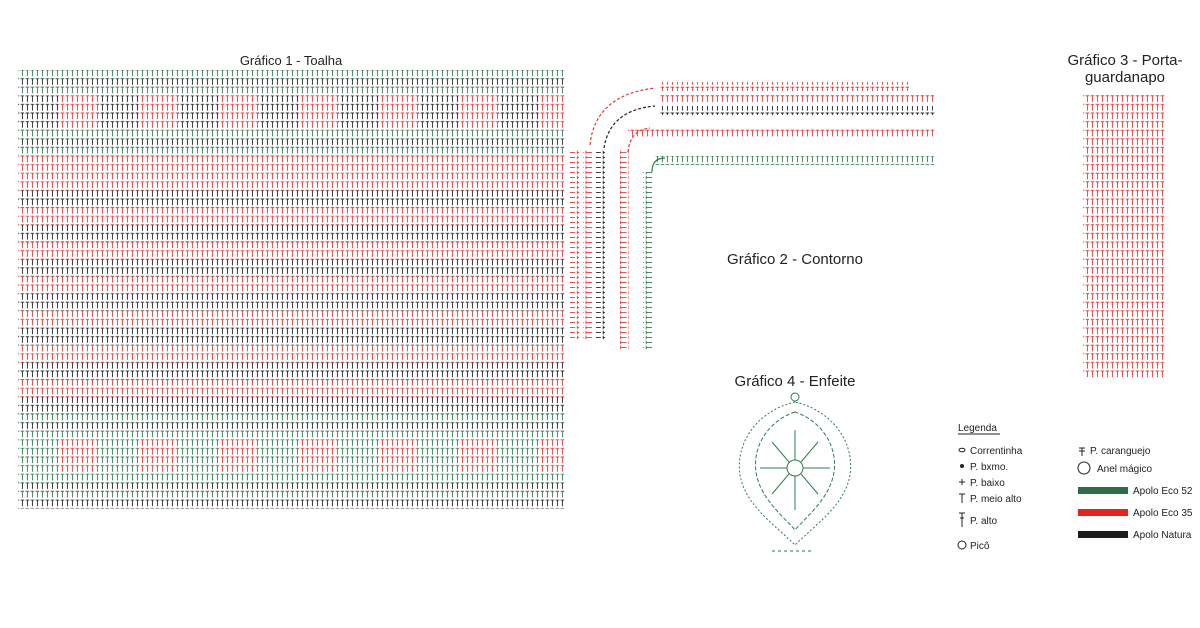 The width and height of the screenshot is (1200, 628). What do you see at coordinates (622, 116) in the screenshot?
I see `corner` at bounding box center [622, 116].